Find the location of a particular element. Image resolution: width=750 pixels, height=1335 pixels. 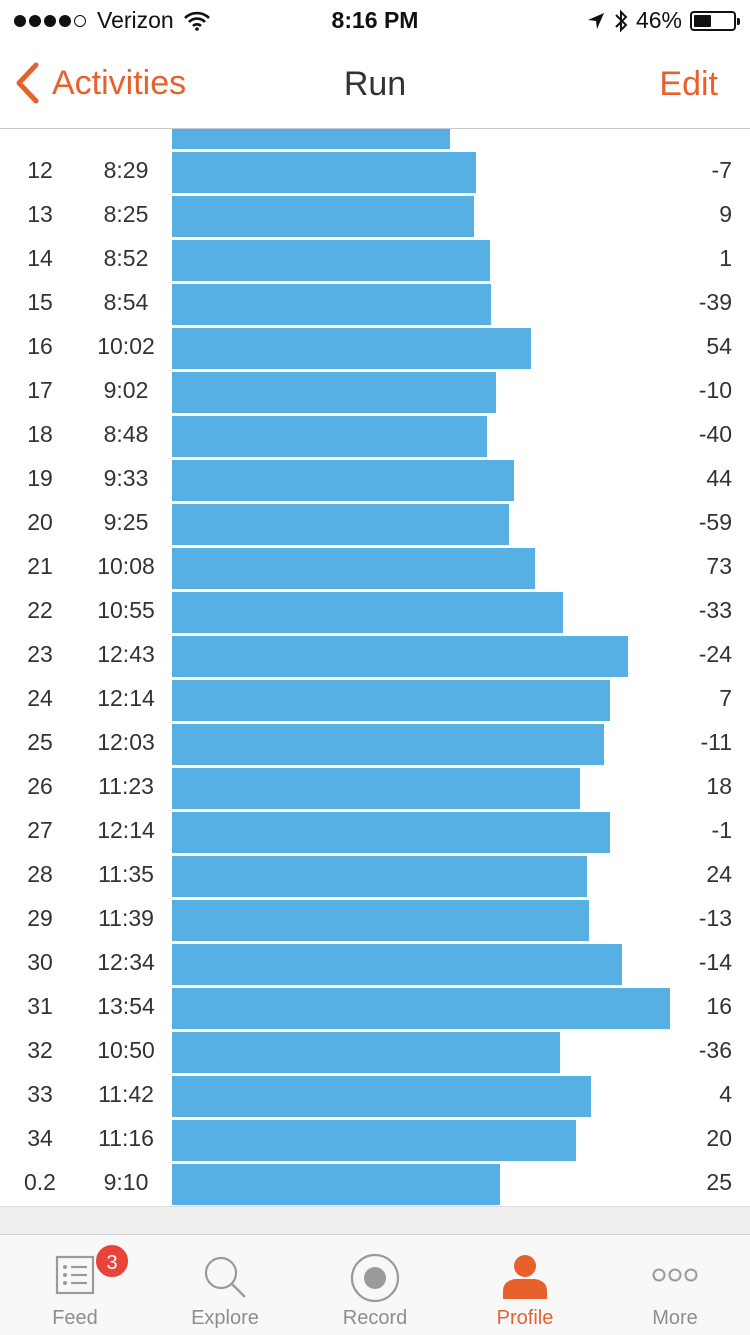

split-elevation: 25 is located at coordinates (719, 1182).